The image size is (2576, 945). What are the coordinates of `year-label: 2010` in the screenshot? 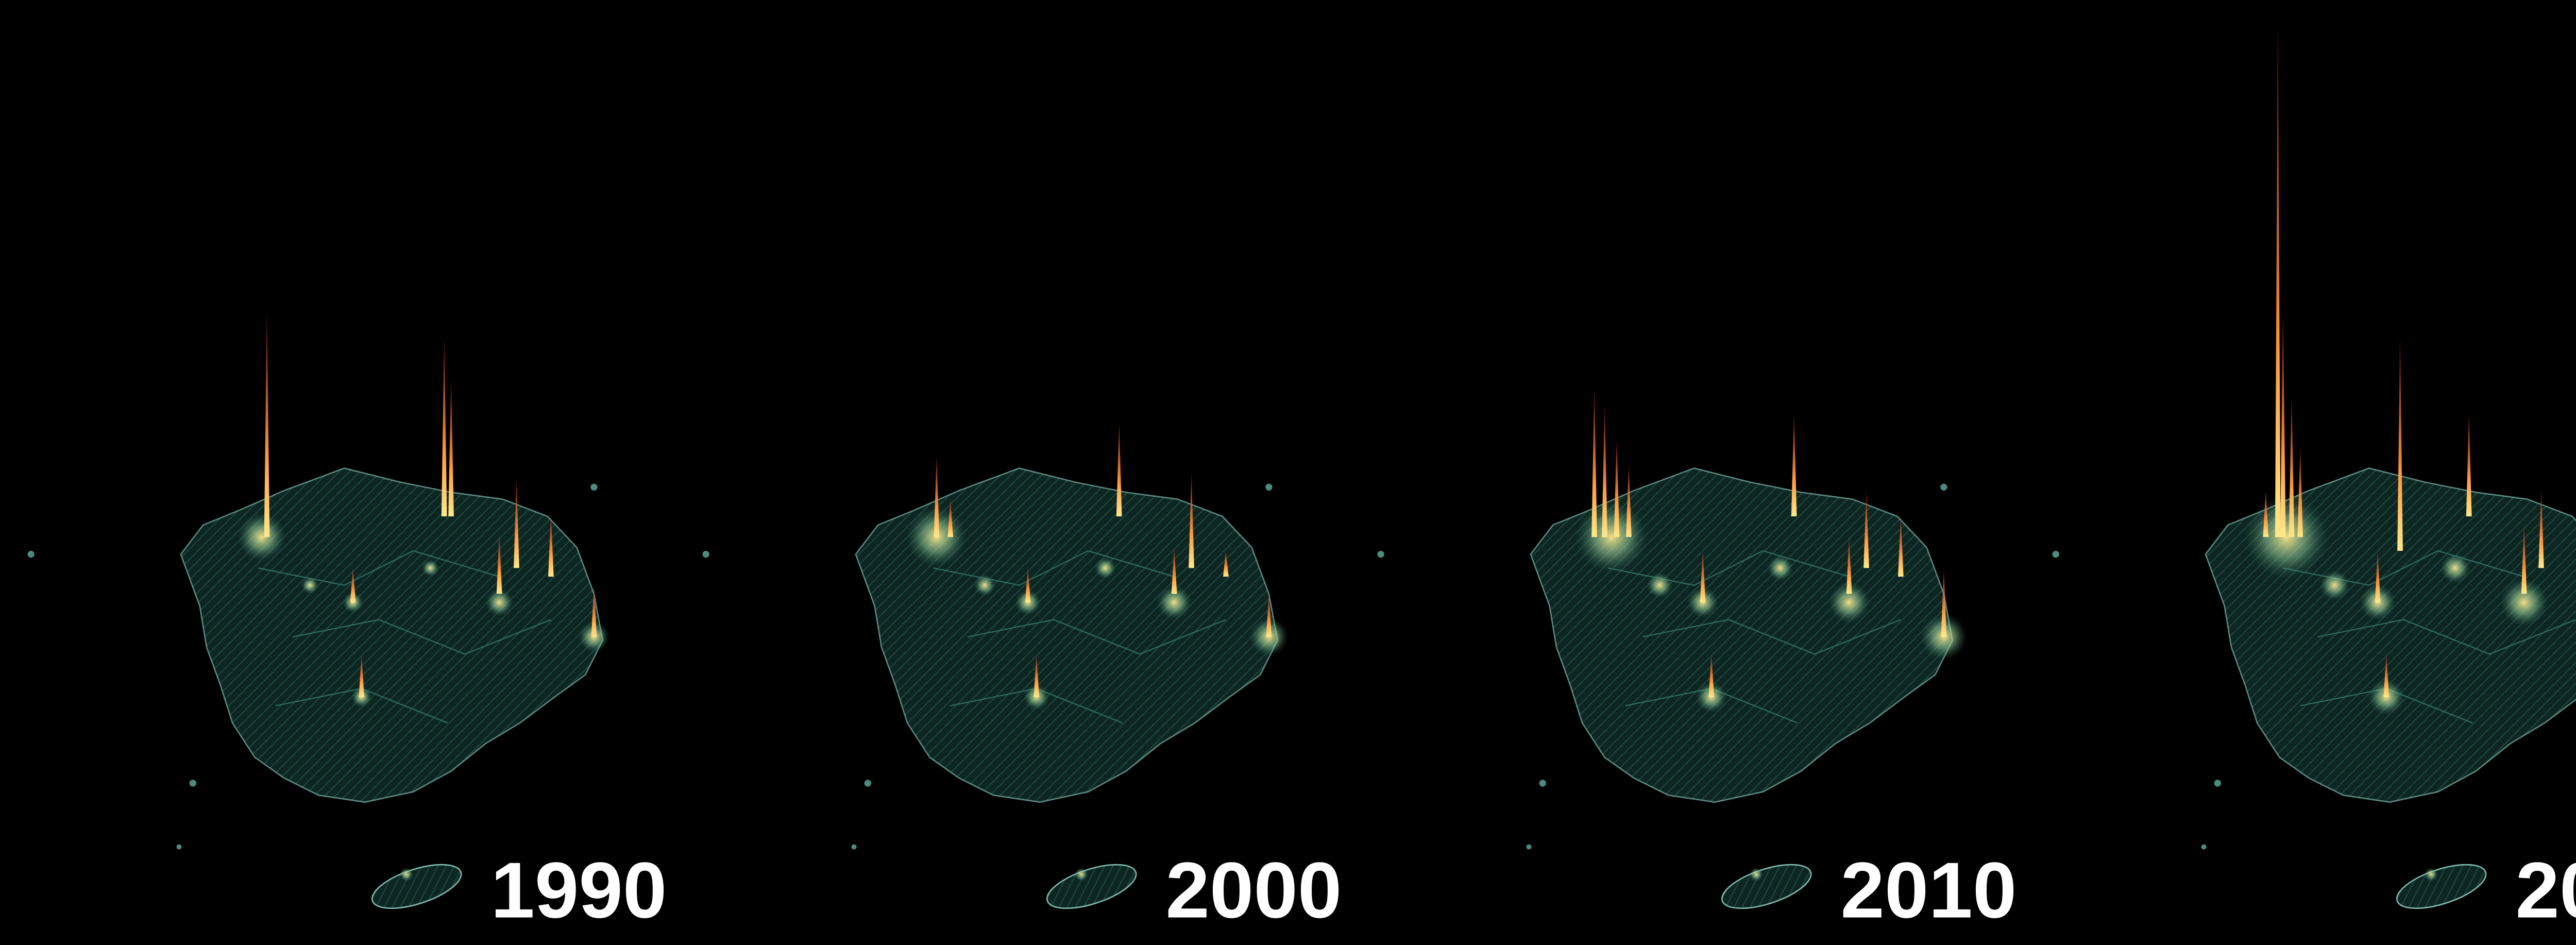 It's located at (1928, 890).